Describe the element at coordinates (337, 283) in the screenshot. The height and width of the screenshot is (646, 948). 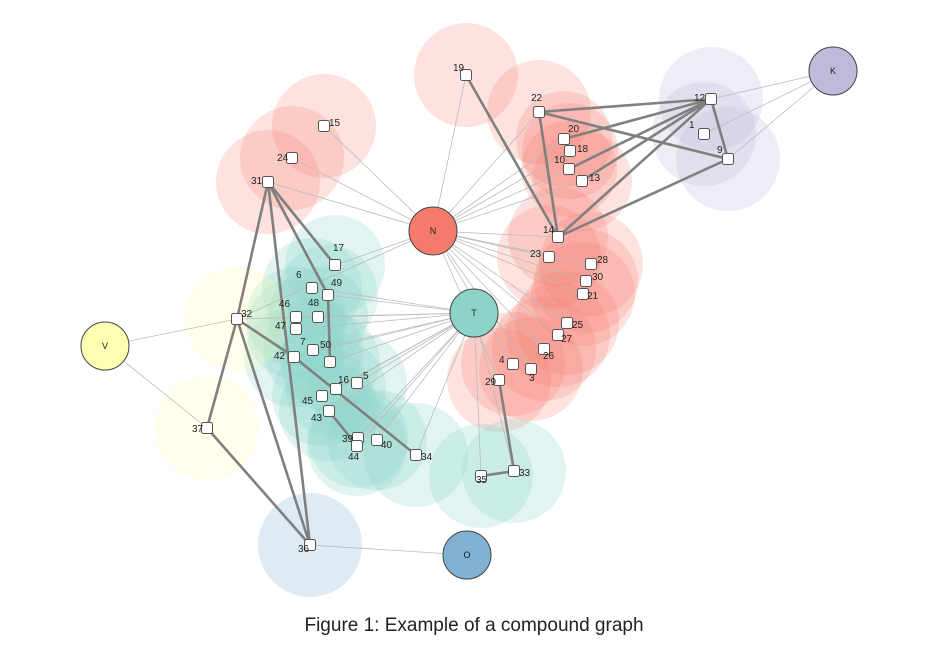
I see `node-49-label: 49` at that location.